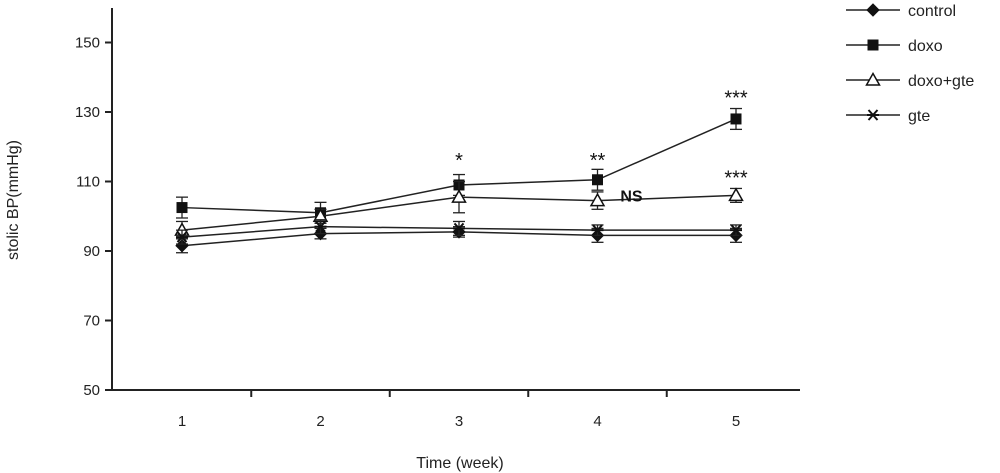 The image size is (1000, 473). What do you see at coordinates (91, 390) in the screenshot?
I see `y-tick-label: 50` at bounding box center [91, 390].